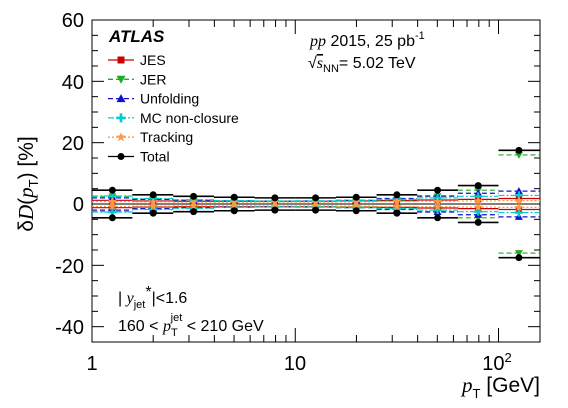 This screenshot has height=408, width=568. I want to click on x-tick-label: 1, so click(91, 364).